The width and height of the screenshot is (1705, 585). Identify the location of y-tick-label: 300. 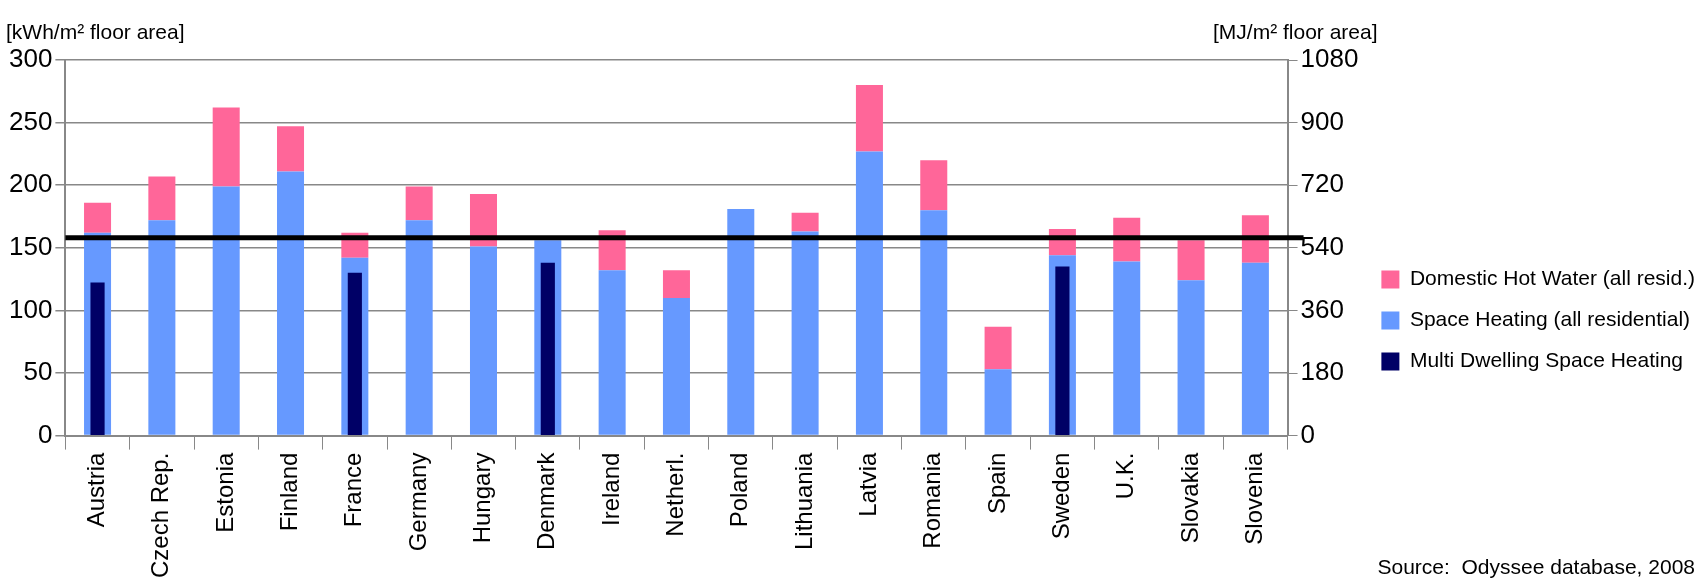
(30, 58).